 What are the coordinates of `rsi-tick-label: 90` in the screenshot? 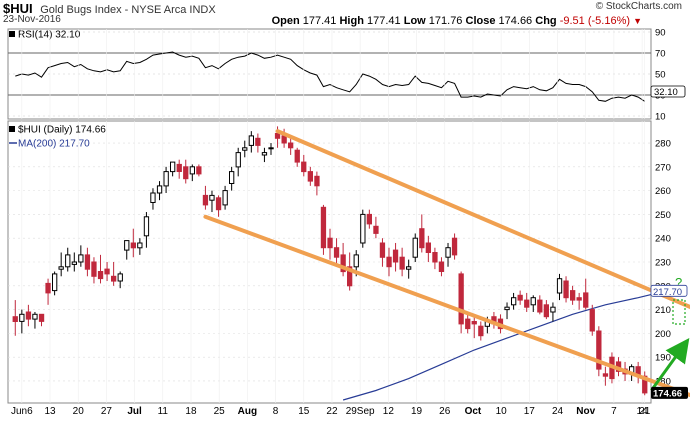 It's located at (660, 33).